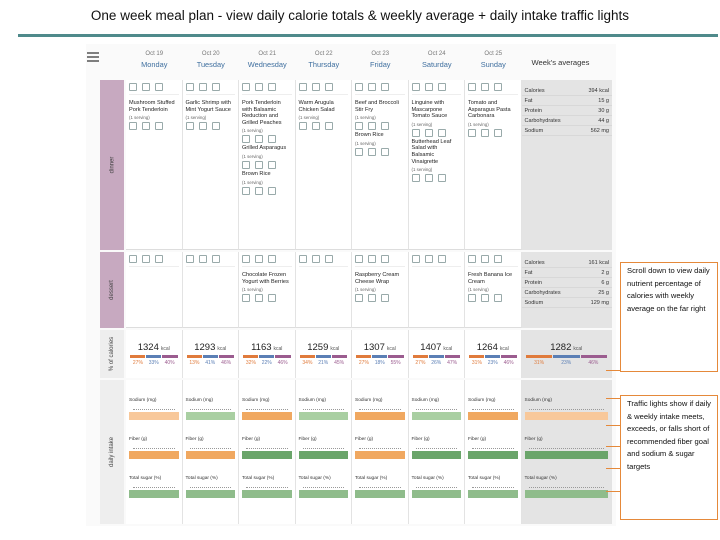 Image resolution: width=720 pixels, height=540 pixels. Describe the element at coordinates (436, 64) in the screenshot. I see `day-name: Saturday` at that location.